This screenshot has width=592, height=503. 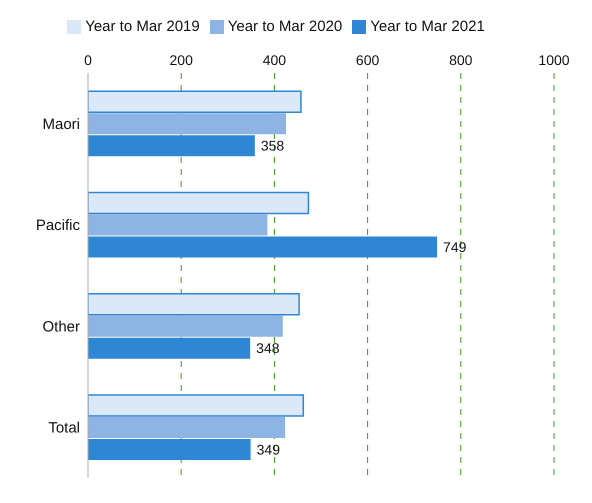 What do you see at coordinates (142, 26) in the screenshot?
I see `legend-label: Year to Mar 2019` at bounding box center [142, 26].